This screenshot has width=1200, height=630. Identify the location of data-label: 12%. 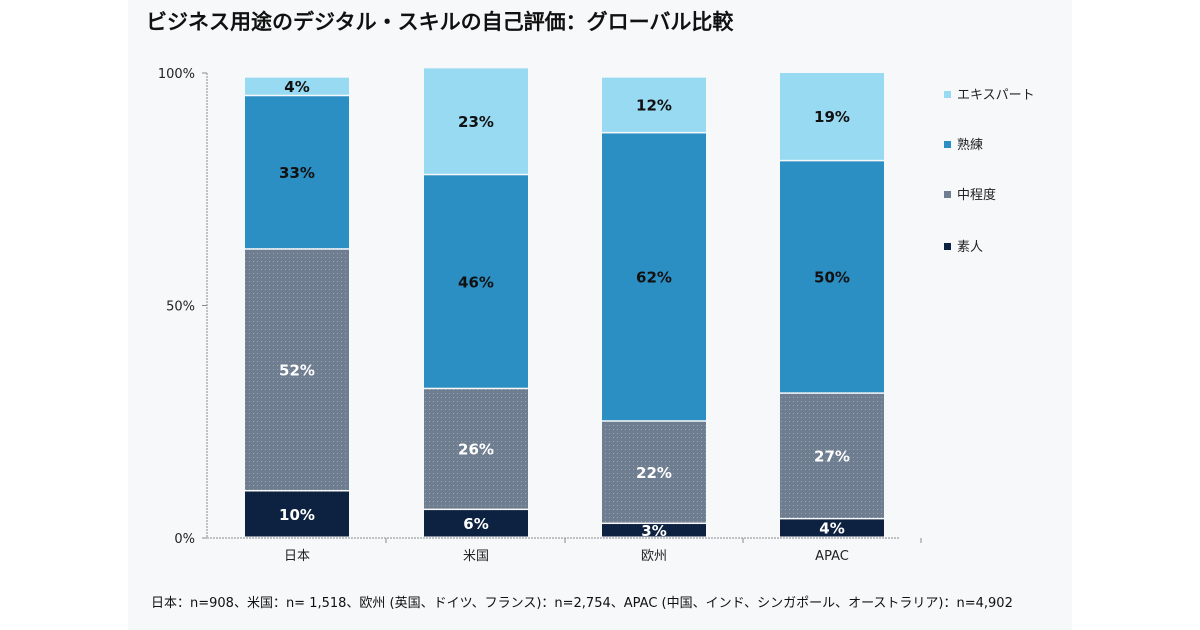
(654, 106).